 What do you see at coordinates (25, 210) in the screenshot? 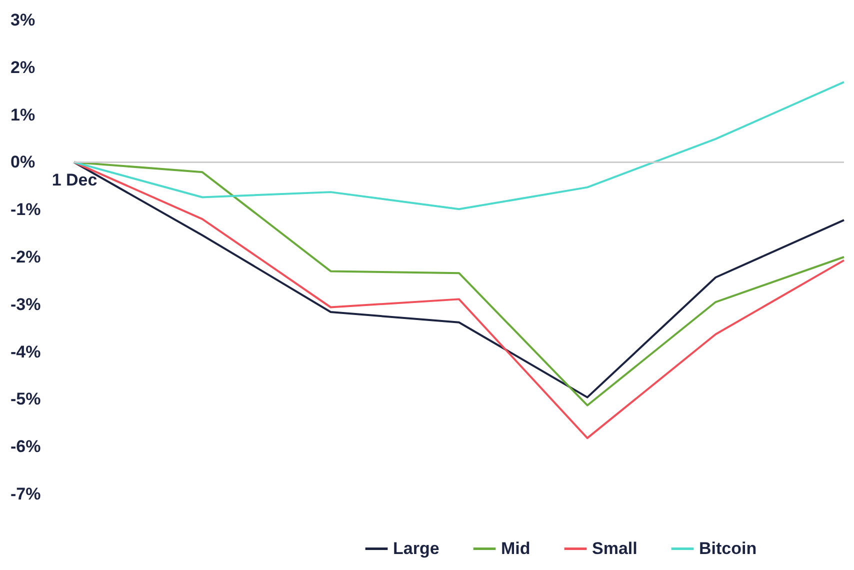
I see `y-tick-label: -1%` at bounding box center [25, 210].